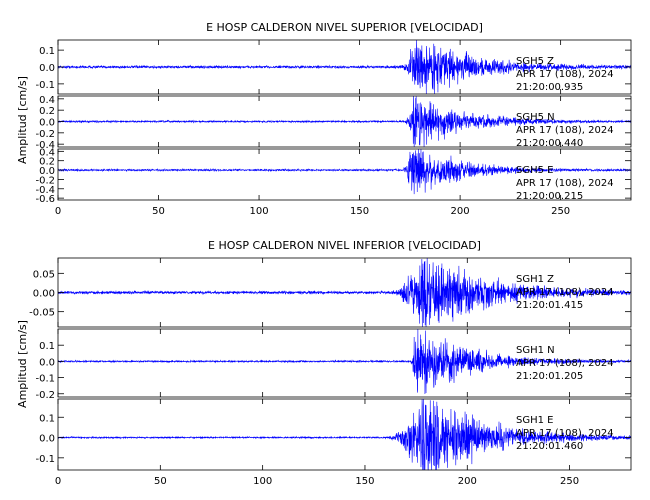  Describe the element at coordinates (549, 305) in the screenshot. I see `time-label: 21:20:01.415` at that location.